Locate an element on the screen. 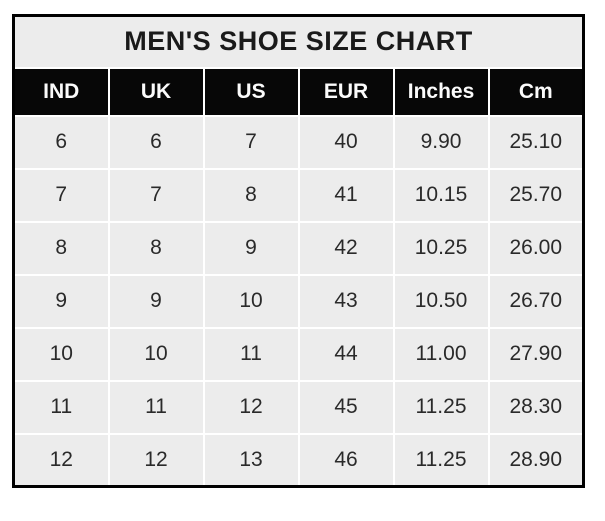 This screenshot has width=605, height=521. table-row: 8 8 9 42 10.25 26.00 is located at coordinates (298, 248).